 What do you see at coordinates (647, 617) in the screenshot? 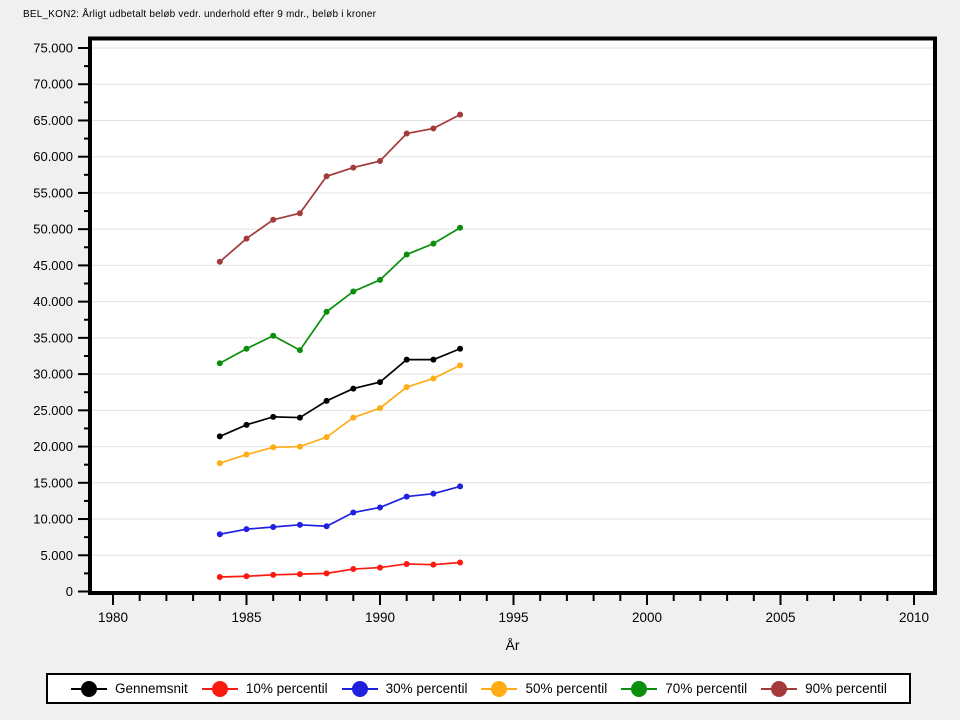
I see `x-axis-tick-label: 2000` at bounding box center [647, 617].